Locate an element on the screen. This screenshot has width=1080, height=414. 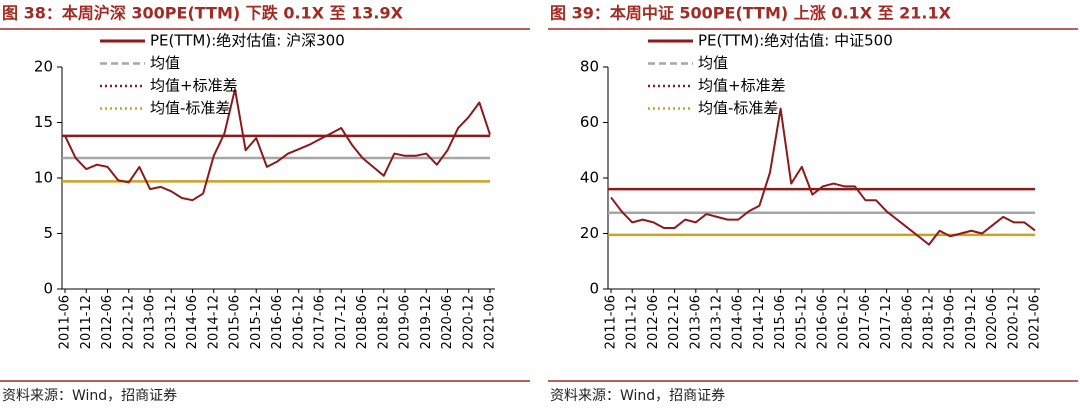
y-tick-label: 40 is located at coordinates (589, 178).